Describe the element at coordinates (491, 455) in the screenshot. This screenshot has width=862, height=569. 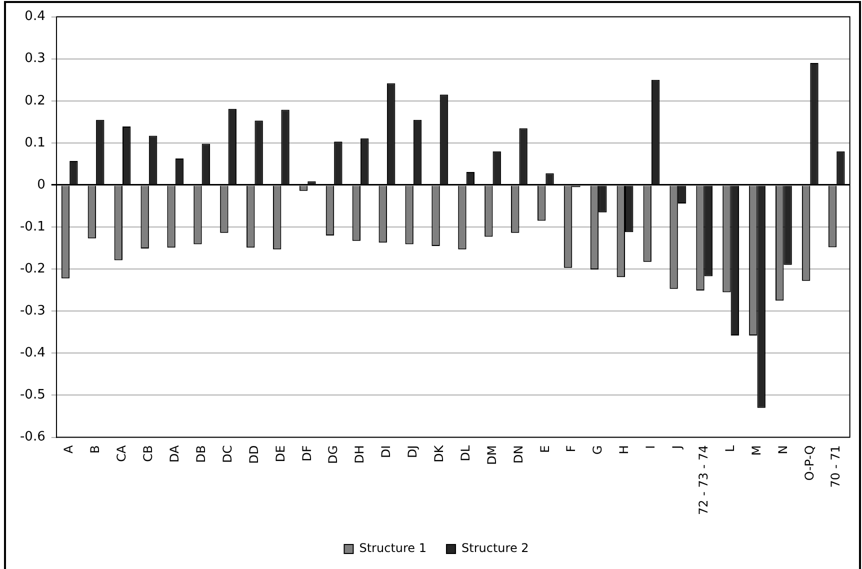
I see `x-tick-label: DM` at that location.